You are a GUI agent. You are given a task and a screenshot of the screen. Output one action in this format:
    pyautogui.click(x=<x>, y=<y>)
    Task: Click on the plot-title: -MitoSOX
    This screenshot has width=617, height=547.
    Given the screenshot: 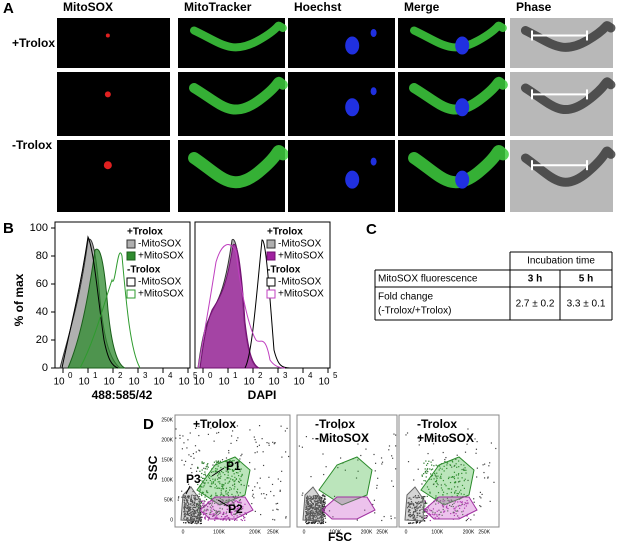 What is the action you would take?
    pyautogui.click(x=342, y=438)
    